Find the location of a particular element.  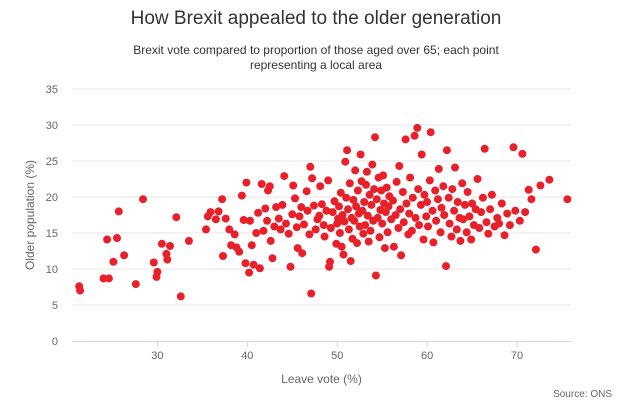

x-tick-label: 50 is located at coordinates (337, 356).